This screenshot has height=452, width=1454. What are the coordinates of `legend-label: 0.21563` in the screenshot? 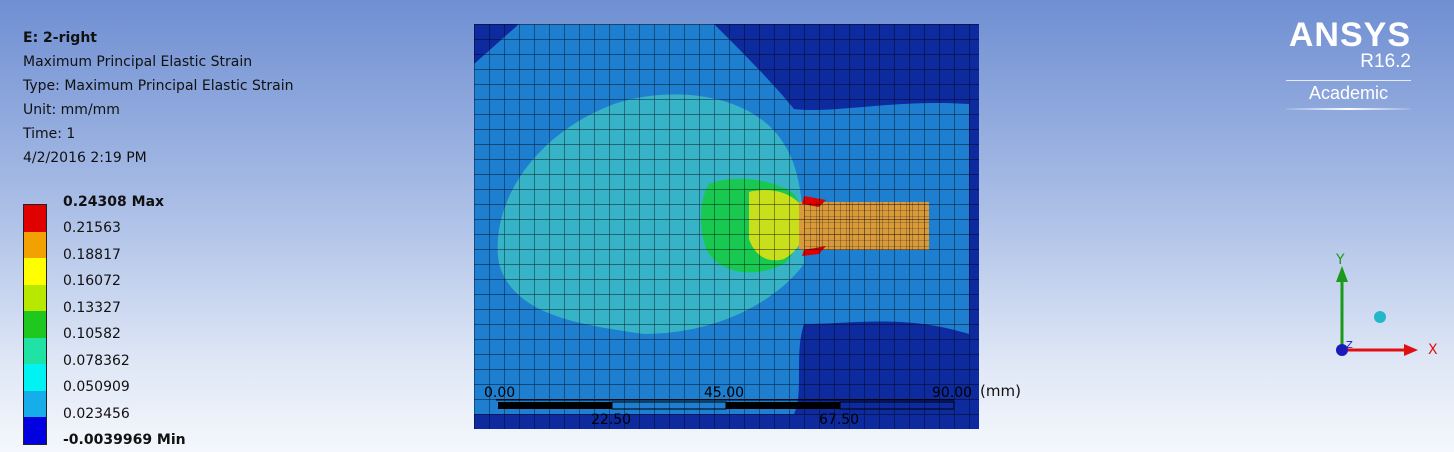 It's located at (92, 228).